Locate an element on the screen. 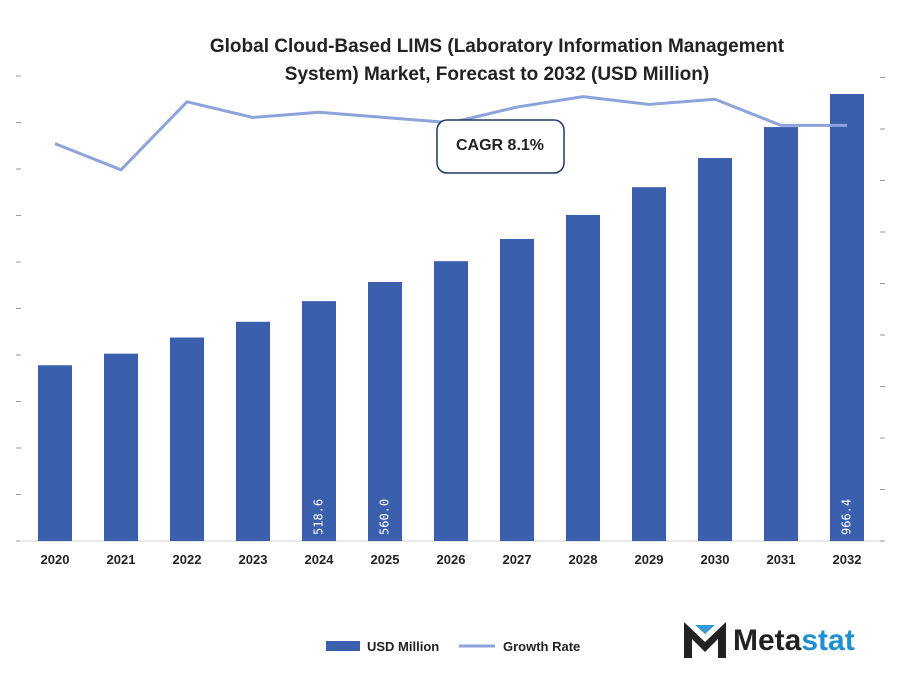 The height and width of the screenshot is (682, 901). cagr-callout: CAGR 8.1% is located at coordinates (500, 146).